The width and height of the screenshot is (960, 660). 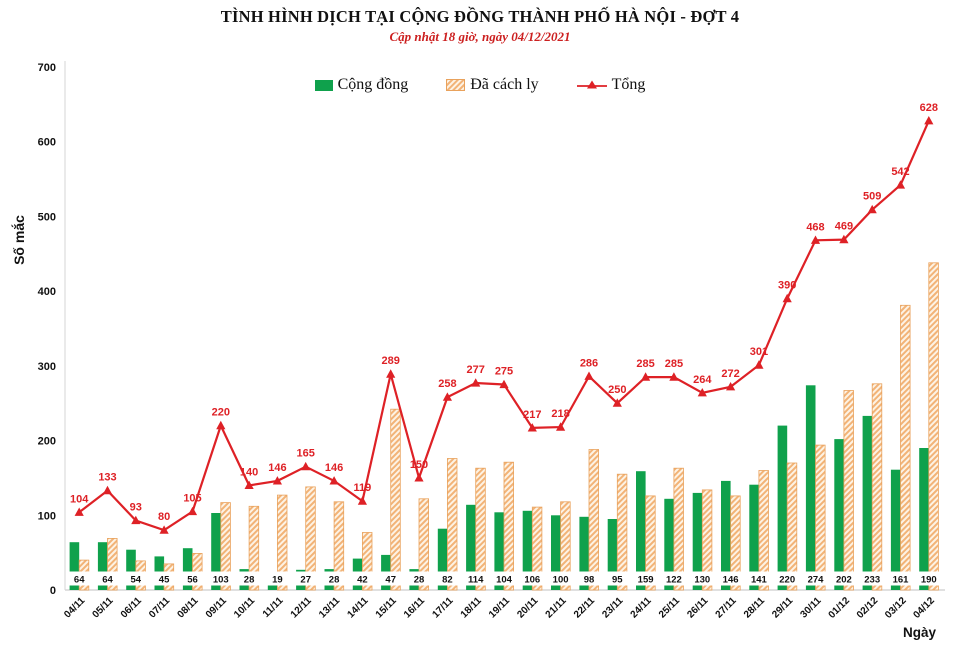 I want to click on total-value-label: 289, so click(x=391, y=361).